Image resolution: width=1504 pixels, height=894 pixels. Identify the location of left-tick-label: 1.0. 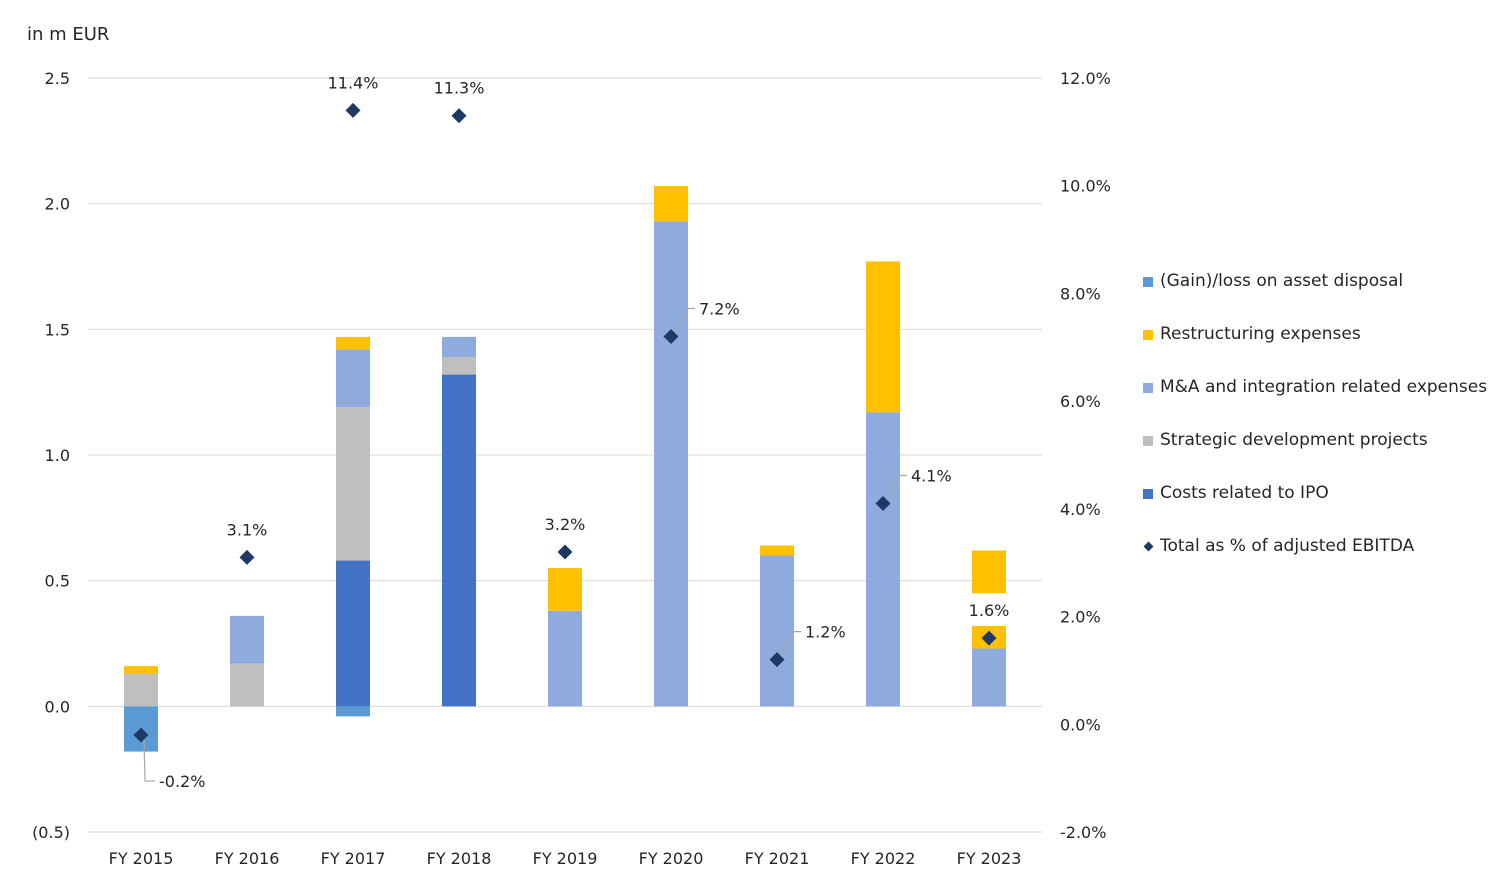
(57, 455).